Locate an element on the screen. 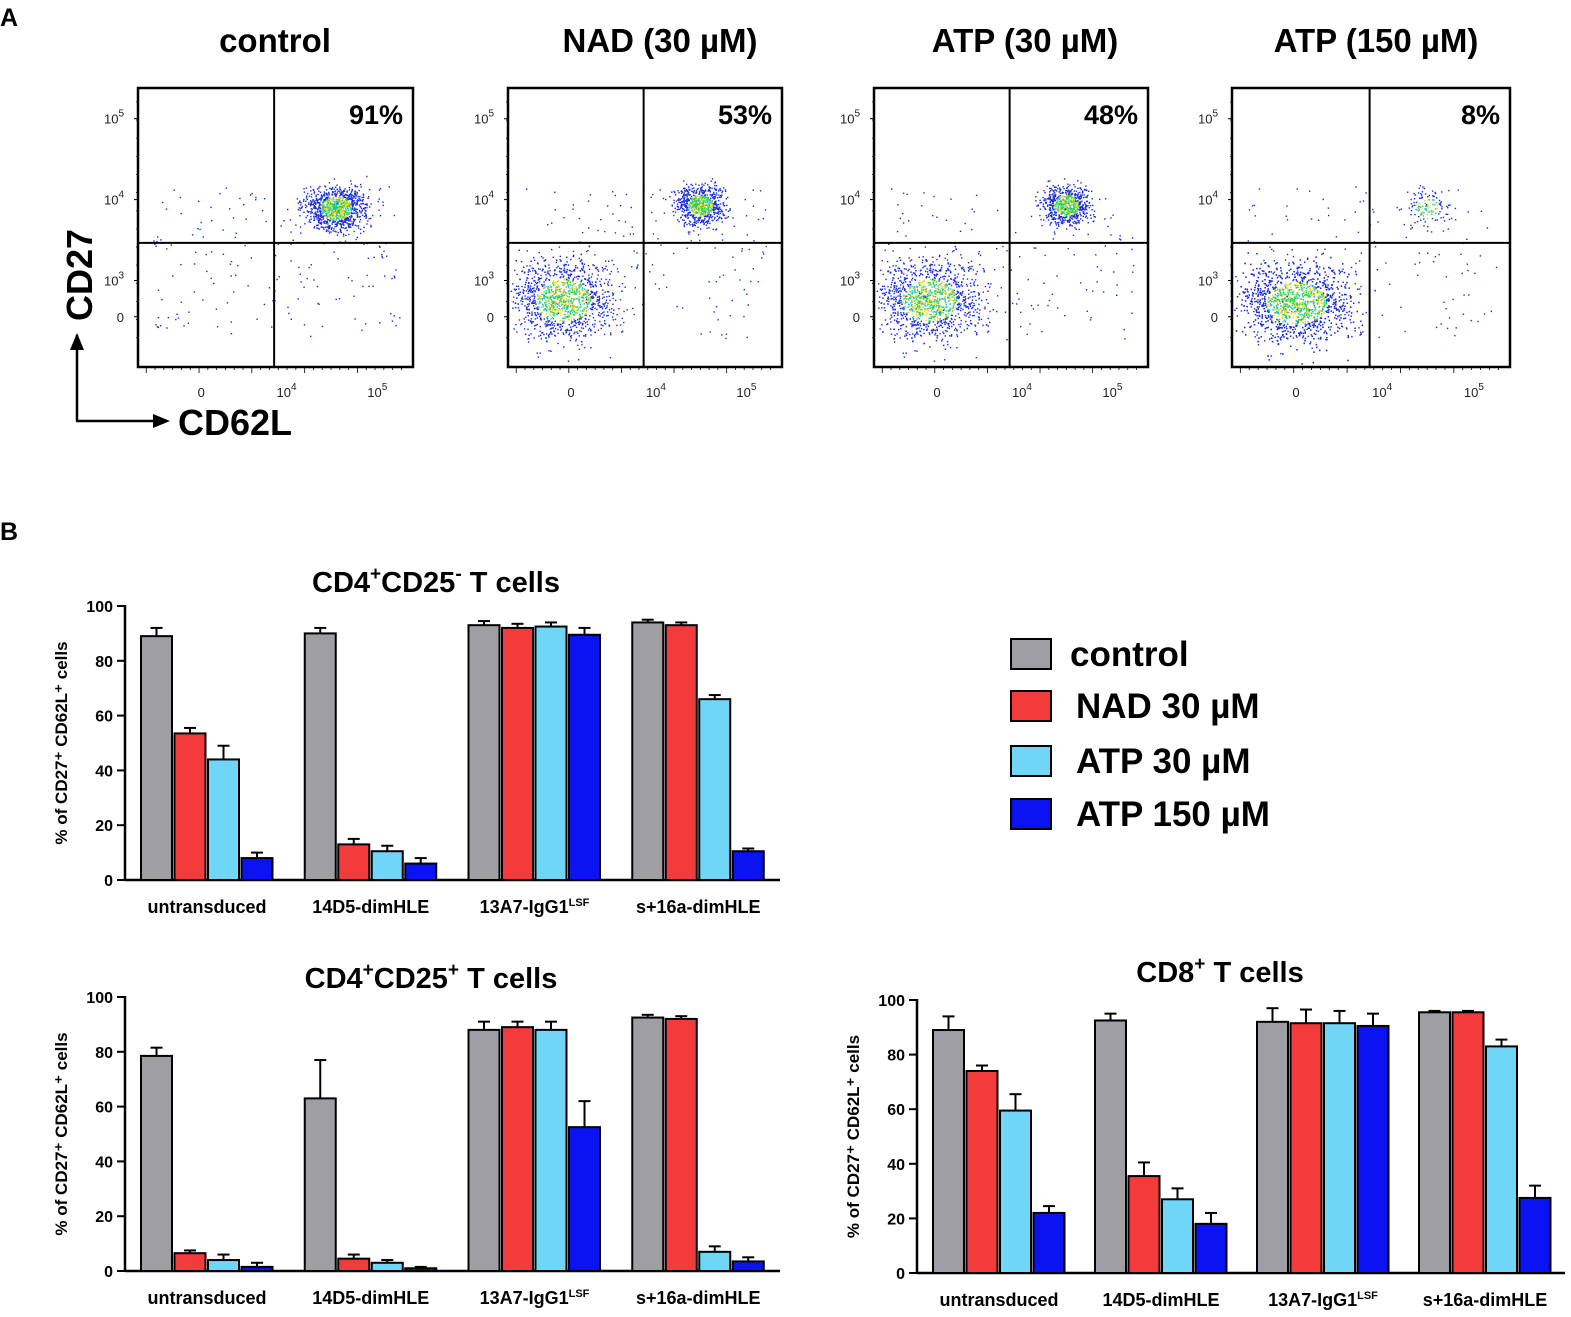 The image size is (1571, 1317). y-tick-label: 20 is located at coordinates (896, 1219).